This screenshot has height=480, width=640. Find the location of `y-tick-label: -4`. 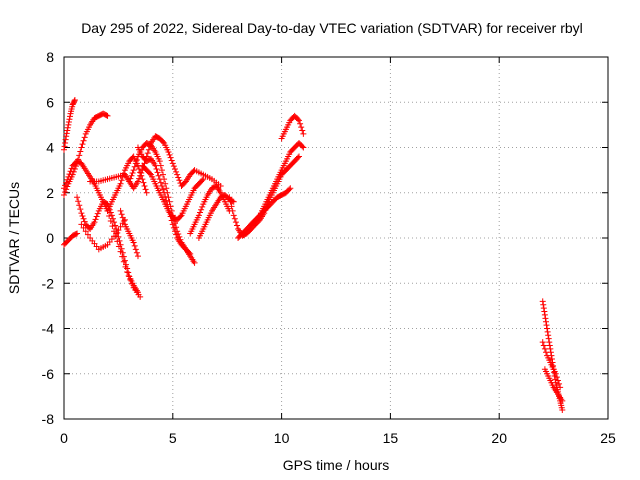

y-tick-label: -4 is located at coordinates (48, 329).